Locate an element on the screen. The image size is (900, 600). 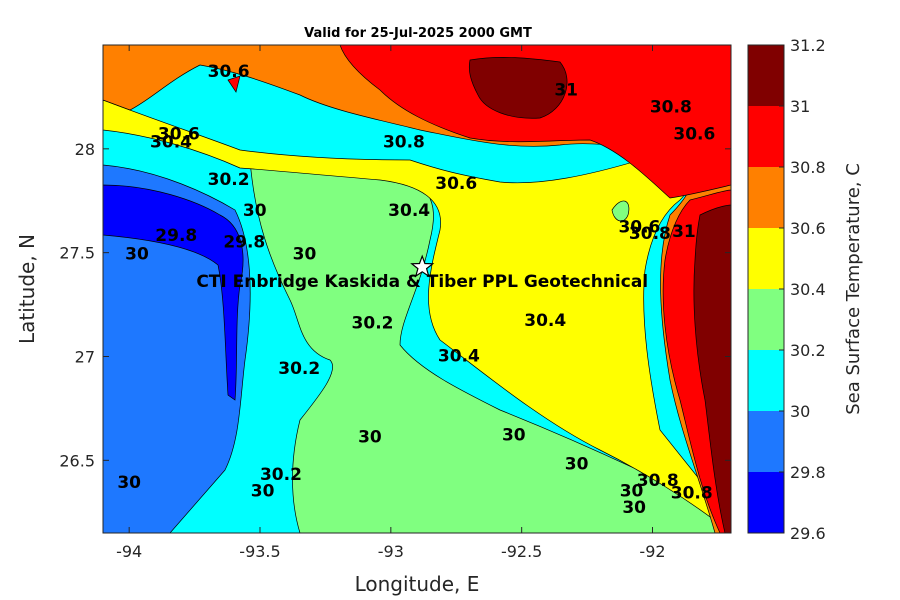
colorbar-tick-label: 30.2 is located at coordinates (808, 350).